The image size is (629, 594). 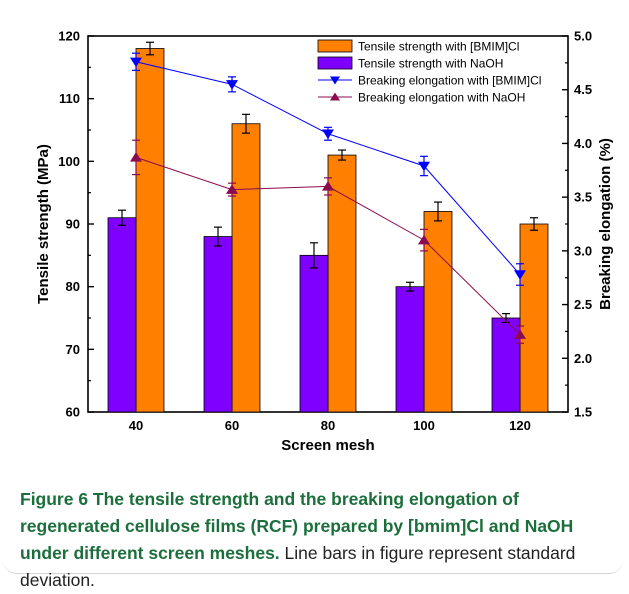 I want to click on y-left-tick-label: 100, so click(x=69, y=161).